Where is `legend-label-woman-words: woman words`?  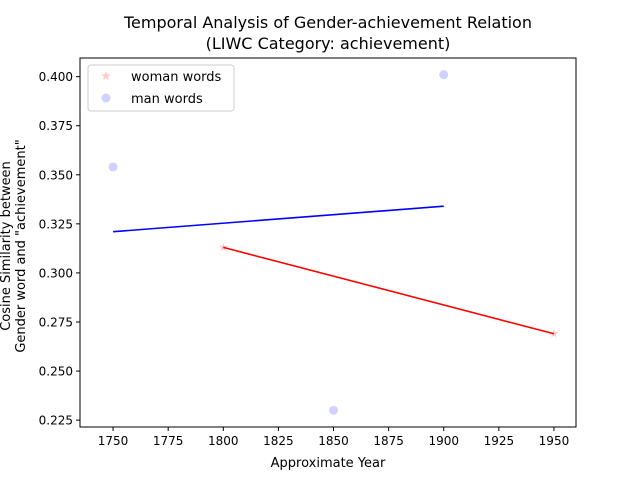
legend-label-woman-words: woman words is located at coordinates (176, 77).